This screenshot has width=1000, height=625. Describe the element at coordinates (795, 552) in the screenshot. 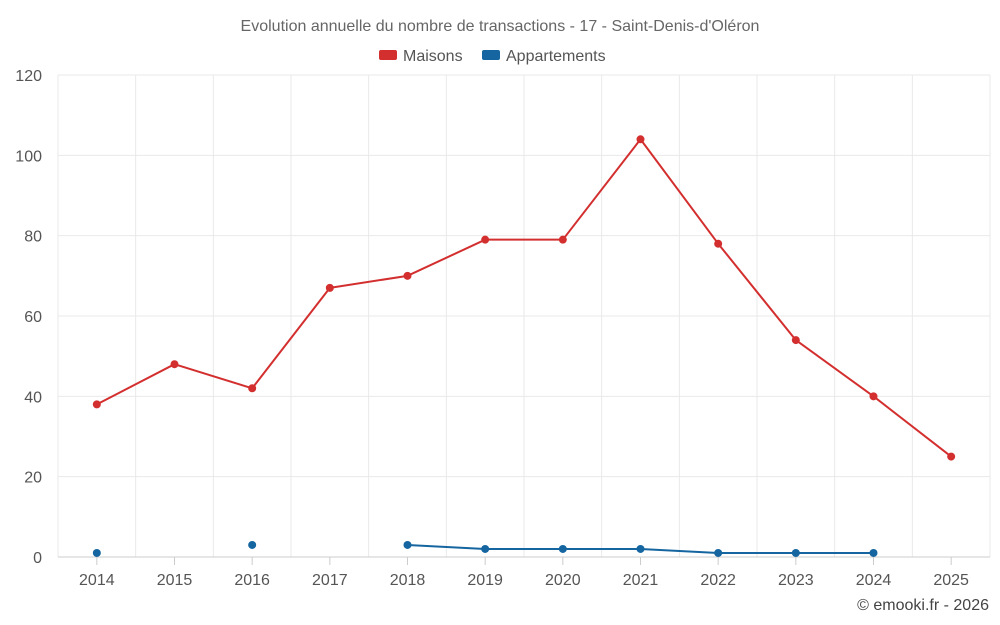

I see `data-point-appartements-2023` at that location.